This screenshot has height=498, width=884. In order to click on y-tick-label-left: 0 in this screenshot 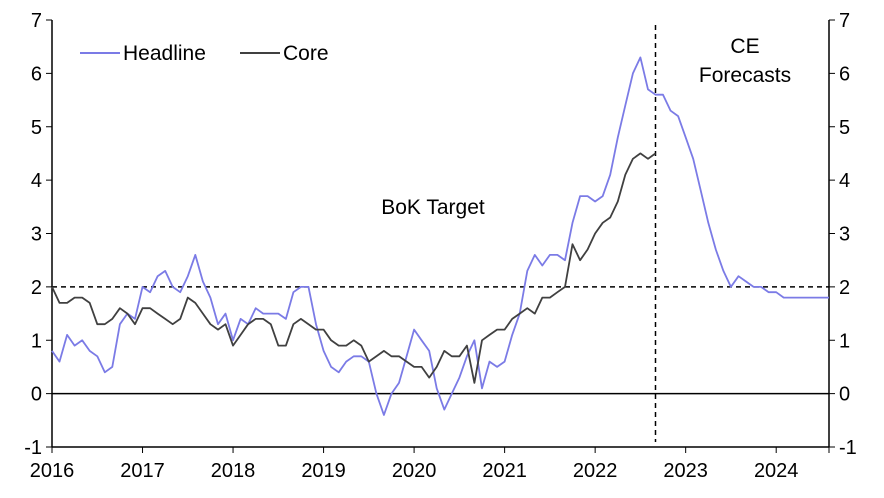, I will do `click(36, 395)`.